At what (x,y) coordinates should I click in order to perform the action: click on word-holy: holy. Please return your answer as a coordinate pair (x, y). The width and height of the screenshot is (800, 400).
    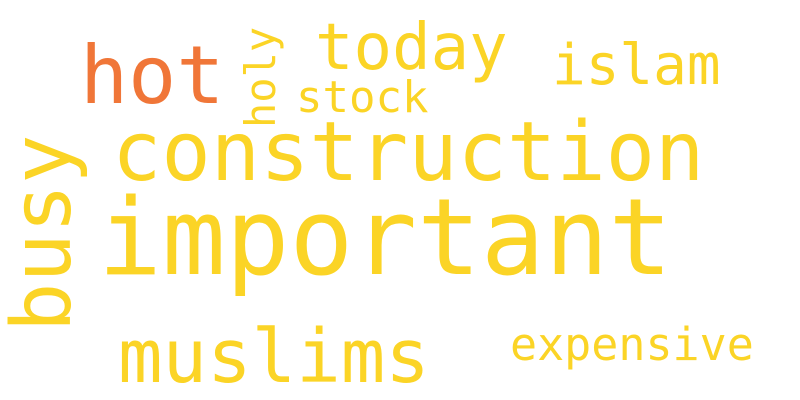
    Looking at the image, I should click on (260, 77).